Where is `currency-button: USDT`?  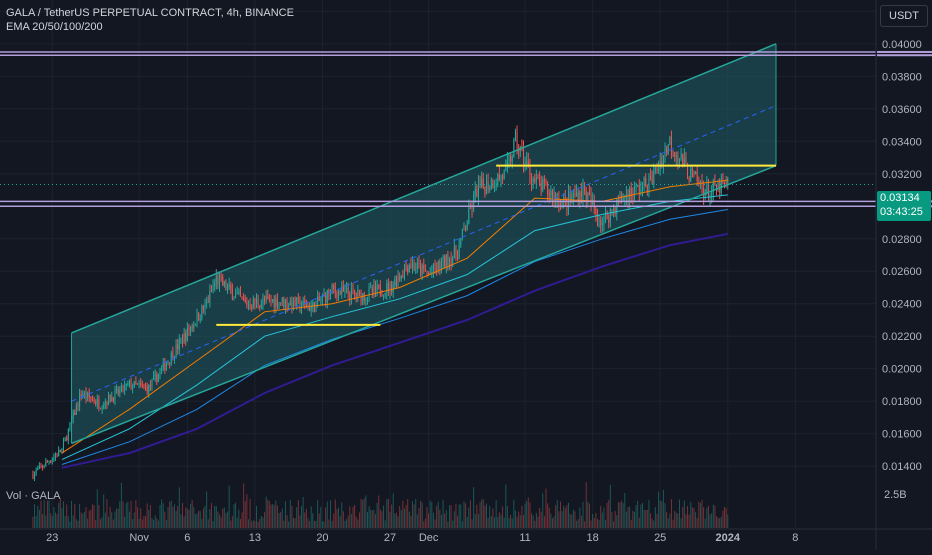
currency-button: USDT is located at coordinates (904, 16).